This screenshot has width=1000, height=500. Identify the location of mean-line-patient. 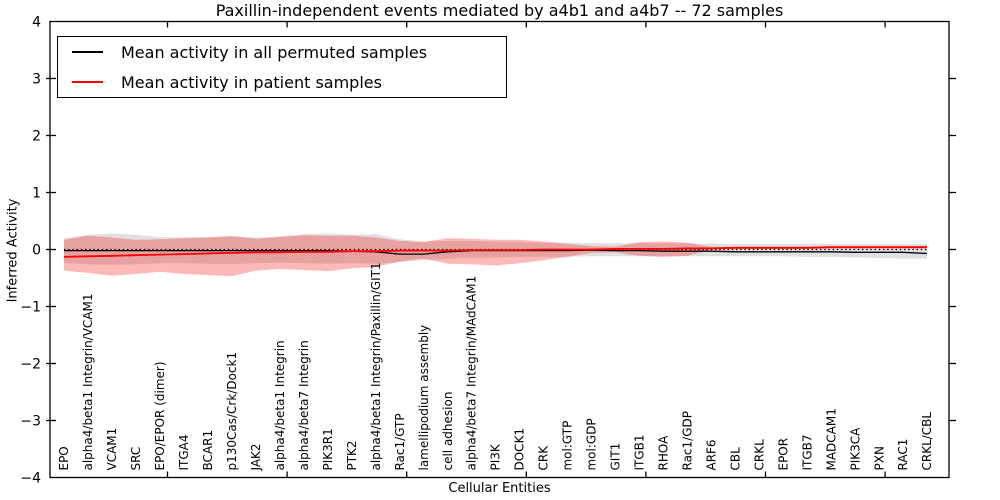
(495, 252).